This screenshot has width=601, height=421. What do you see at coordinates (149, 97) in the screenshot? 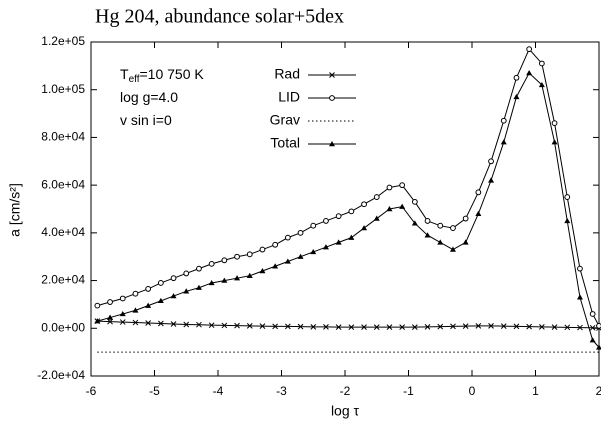
I see `annotation: log g=4.0` at bounding box center [149, 97].